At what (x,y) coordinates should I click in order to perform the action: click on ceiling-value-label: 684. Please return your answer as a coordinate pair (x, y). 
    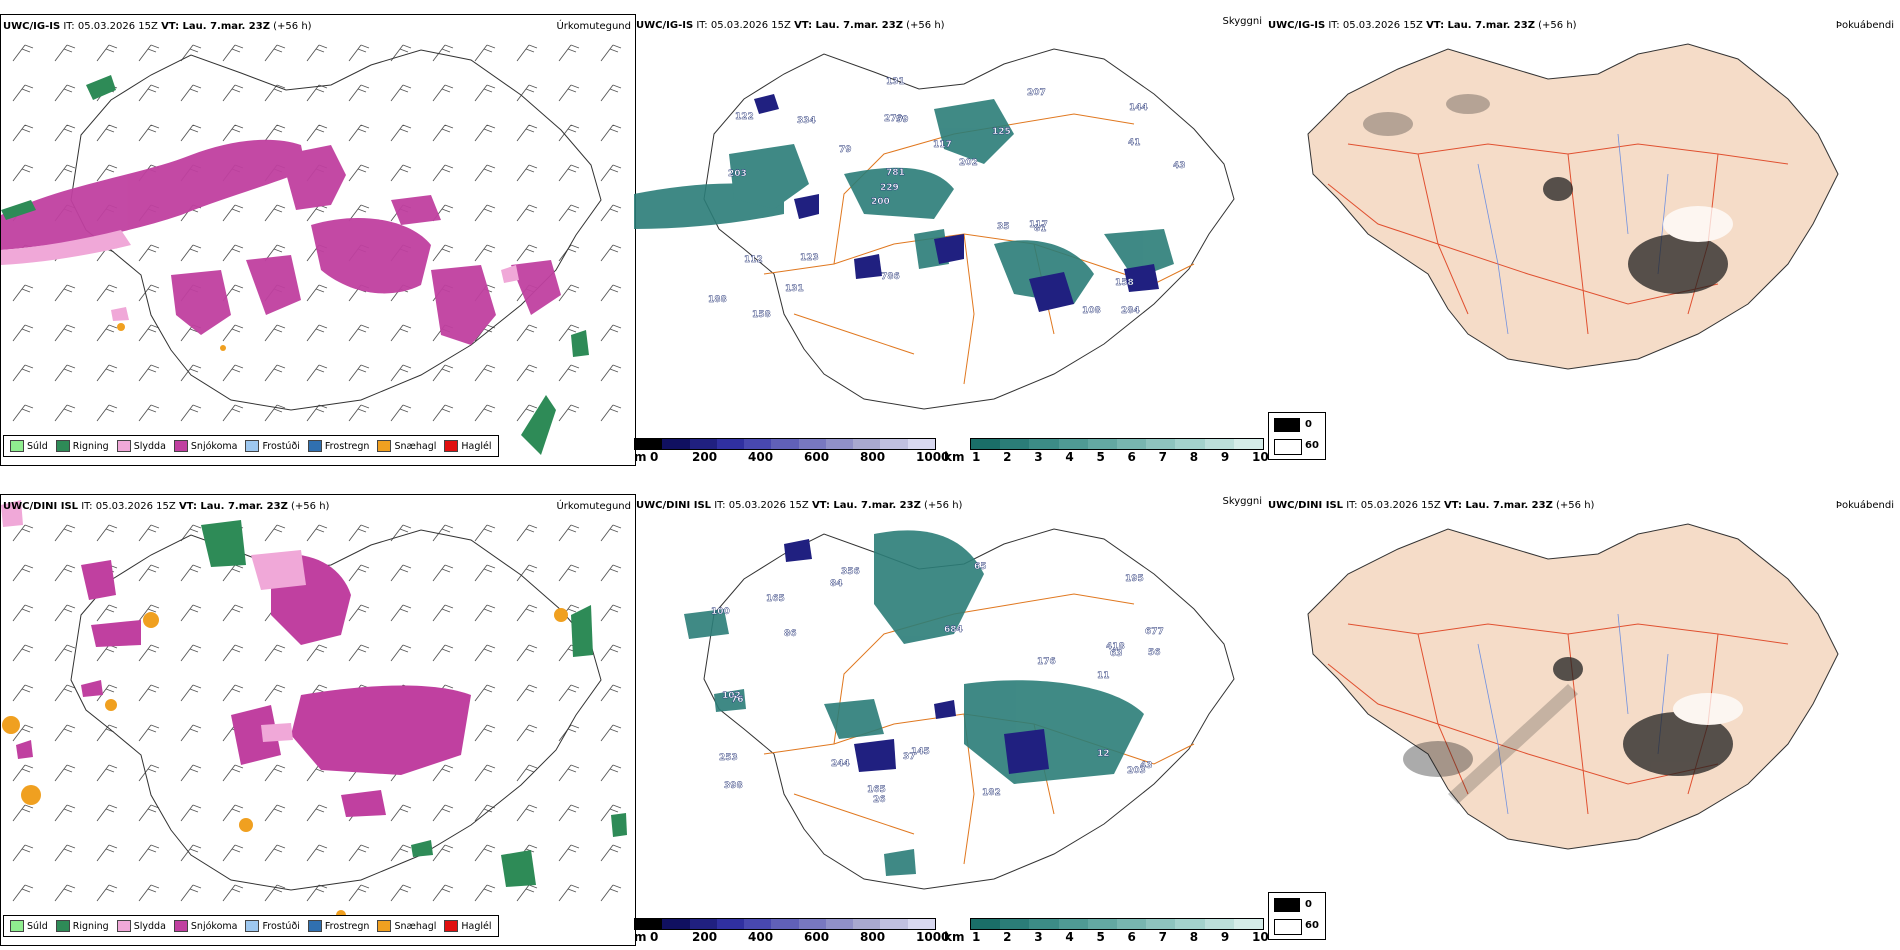
    Looking at the image, I should click on (953, 630).